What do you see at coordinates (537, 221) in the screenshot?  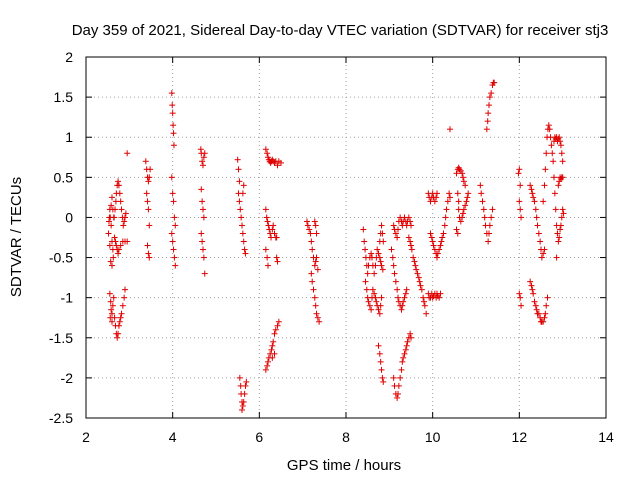 I see `series-arc-12-3a` at bounding box center [537, 221].